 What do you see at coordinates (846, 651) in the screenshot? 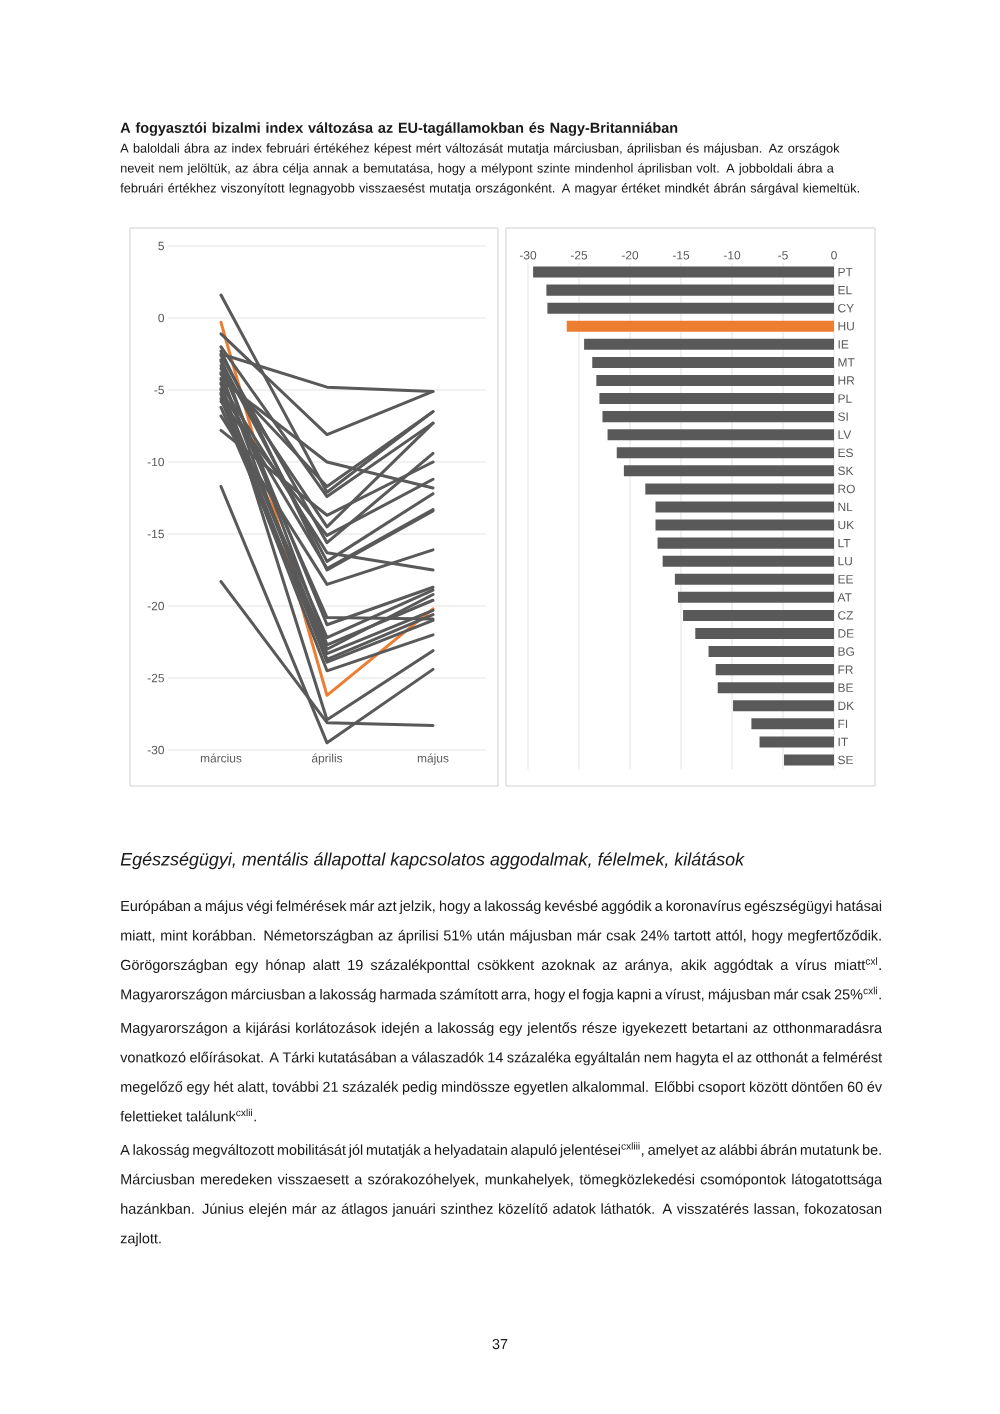
I see `y-tick-label: BG` at bounding box center [846, 651].